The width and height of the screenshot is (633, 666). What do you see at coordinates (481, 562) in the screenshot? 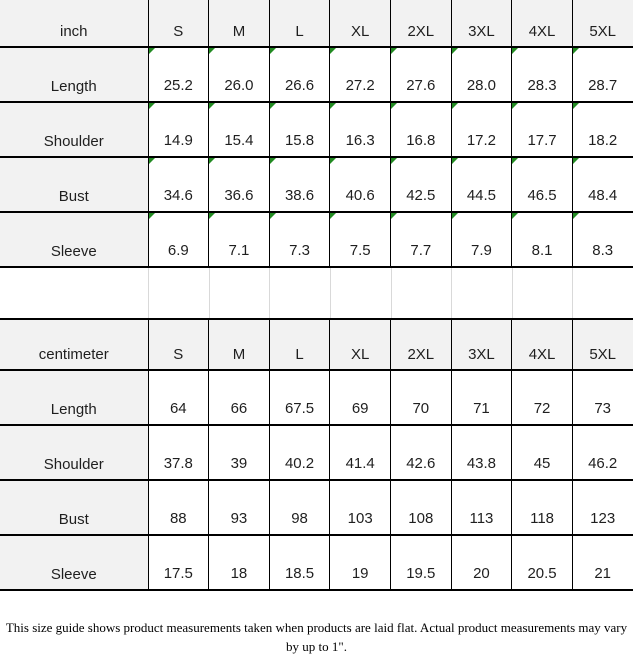
I see `measurement-value: 20` at bounding box center [481, 562].